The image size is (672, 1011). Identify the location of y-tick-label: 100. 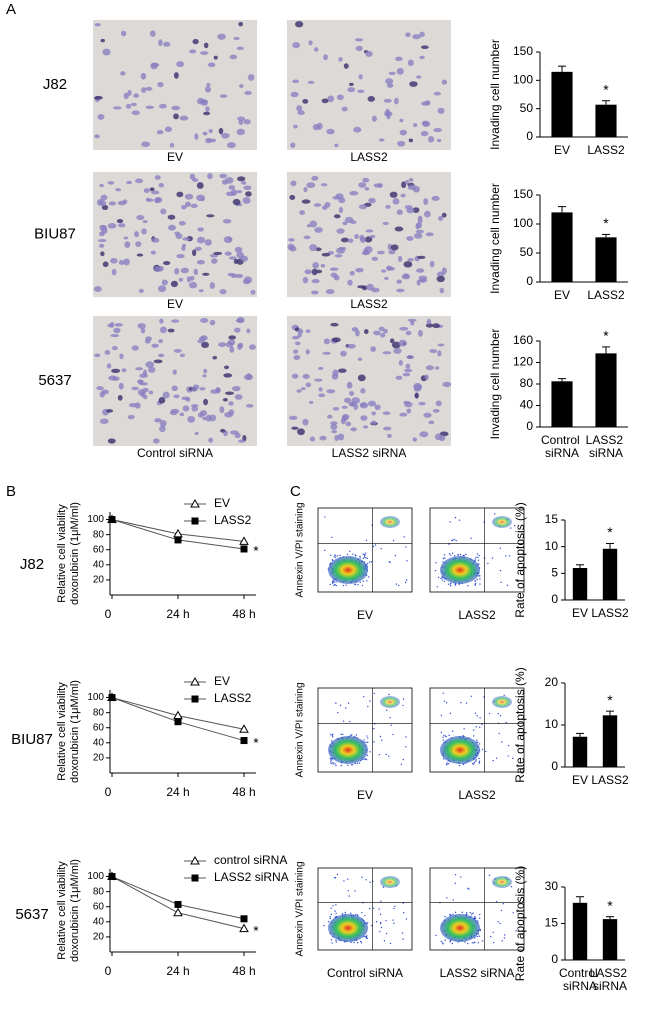
(95, 876).